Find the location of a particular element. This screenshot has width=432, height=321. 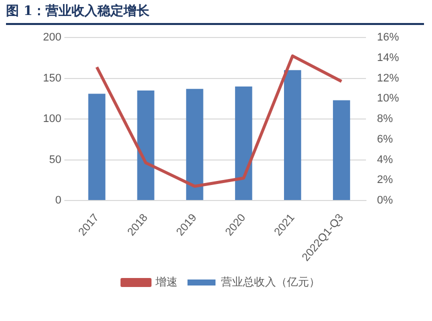

y2-tick-label: 12% is located at coordinates (388, 78).